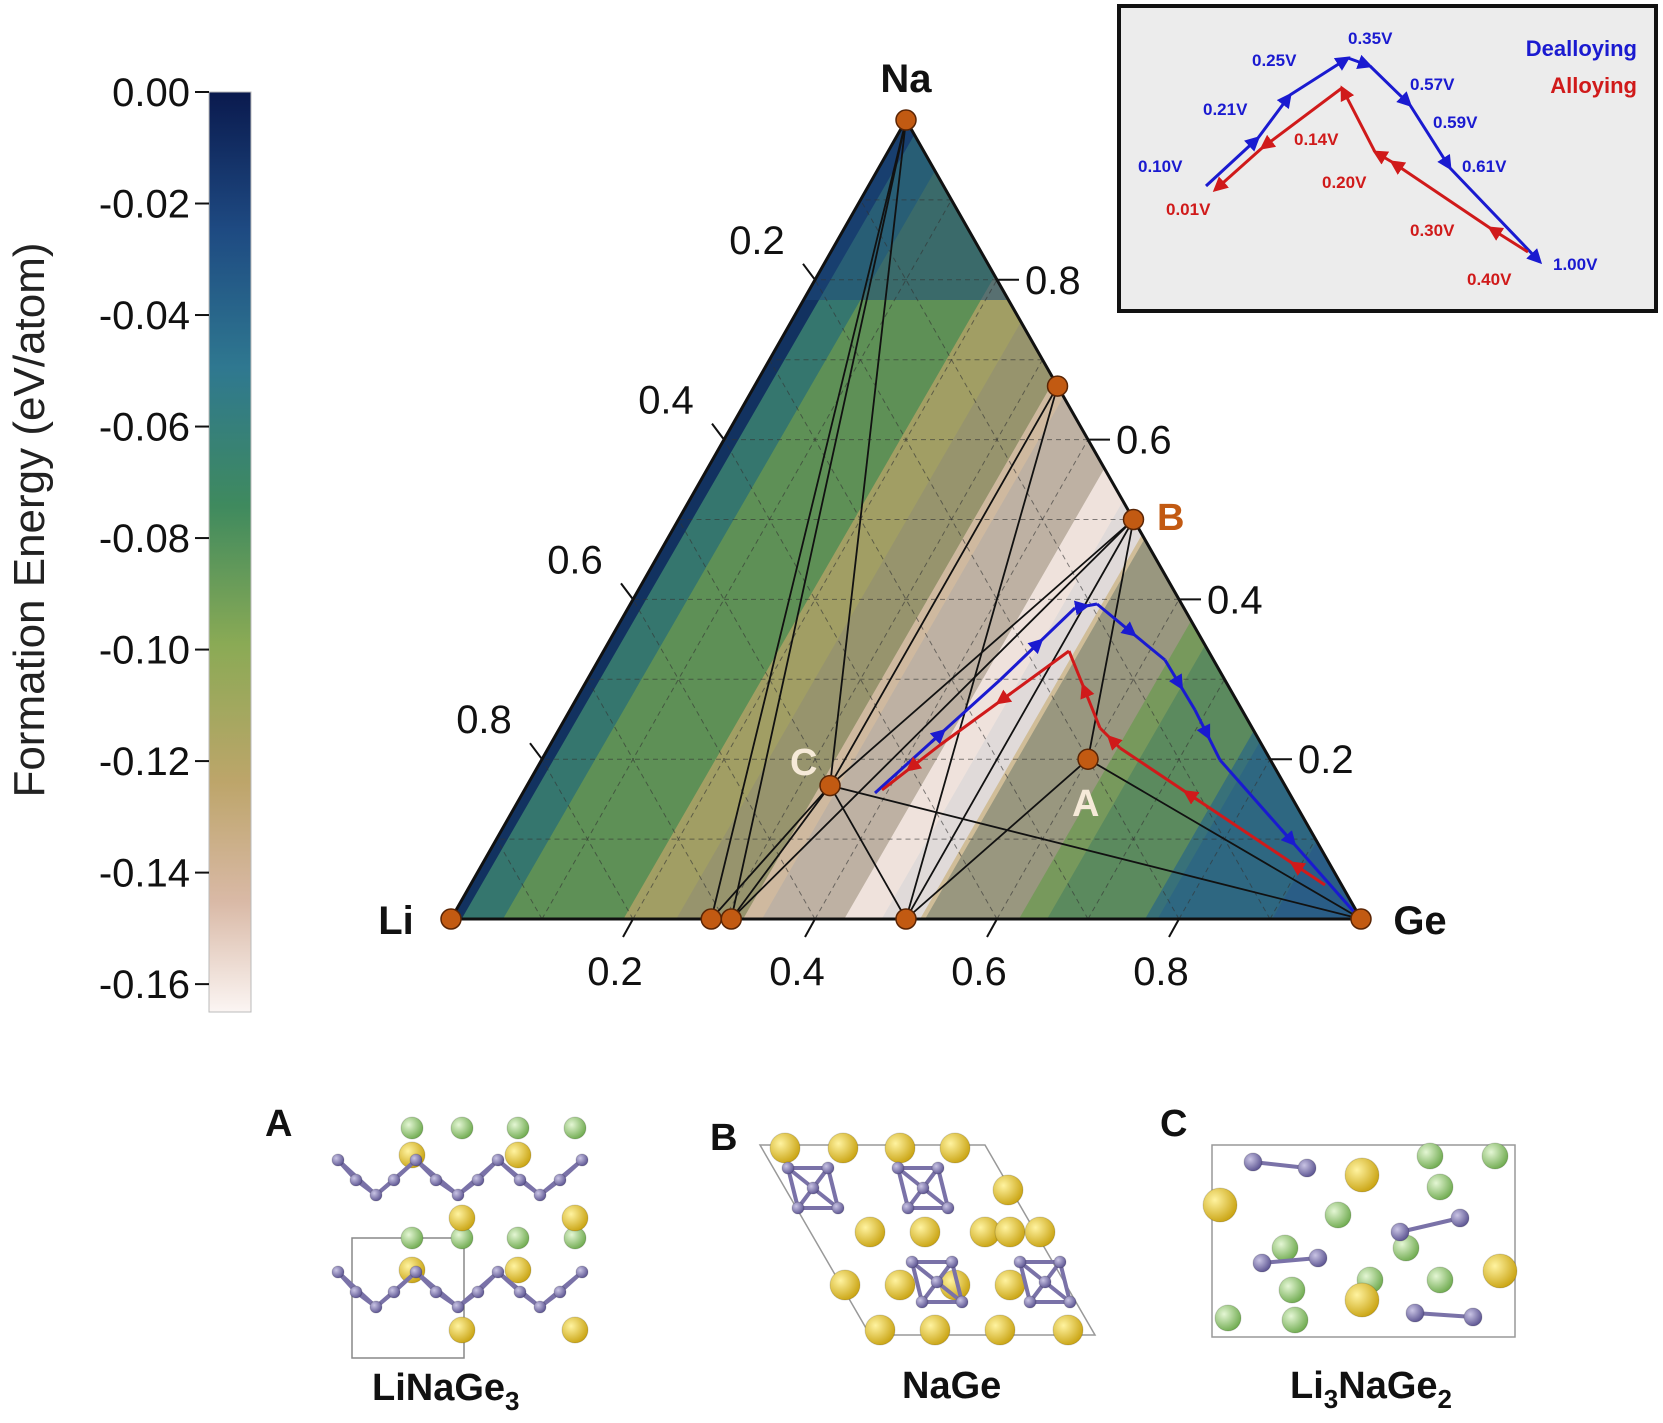 The width and height of the screenshot is (1663, 1423). What do you see at coordinates (144, 651) in the screenshot?
I see `colorbar-tick-label: -0.10` at bounding box center [144, 651].